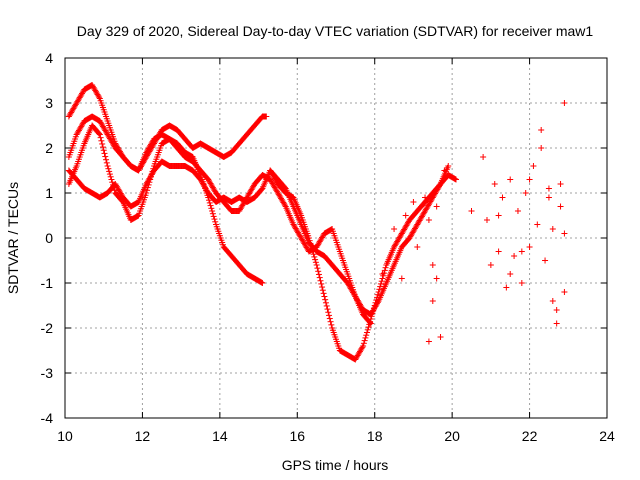 The width and height of the screenshot is (640, 480). Describe the element at coordinates (452, 436) in the screenshot. I see `x-tick-label: 20` at that location.